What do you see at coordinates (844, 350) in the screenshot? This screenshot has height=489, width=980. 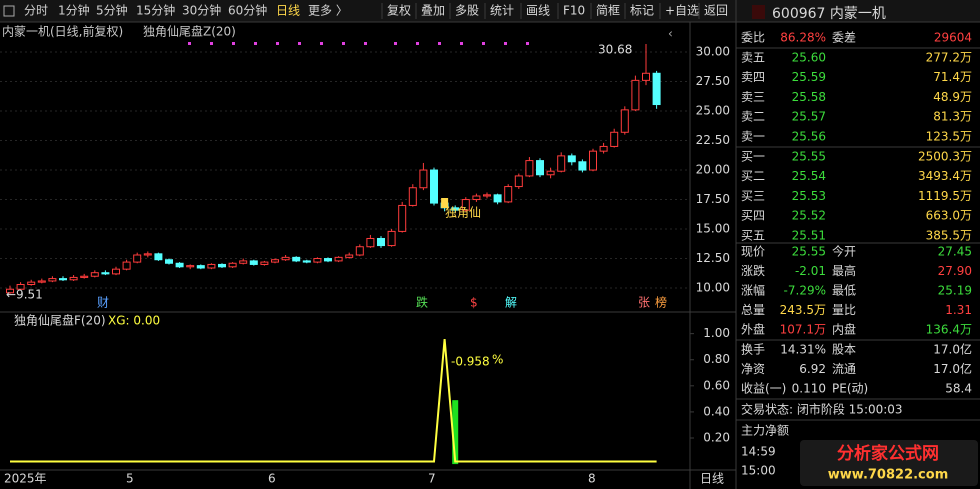 I see `field-label: 股本` at bounding box center [844, 350].